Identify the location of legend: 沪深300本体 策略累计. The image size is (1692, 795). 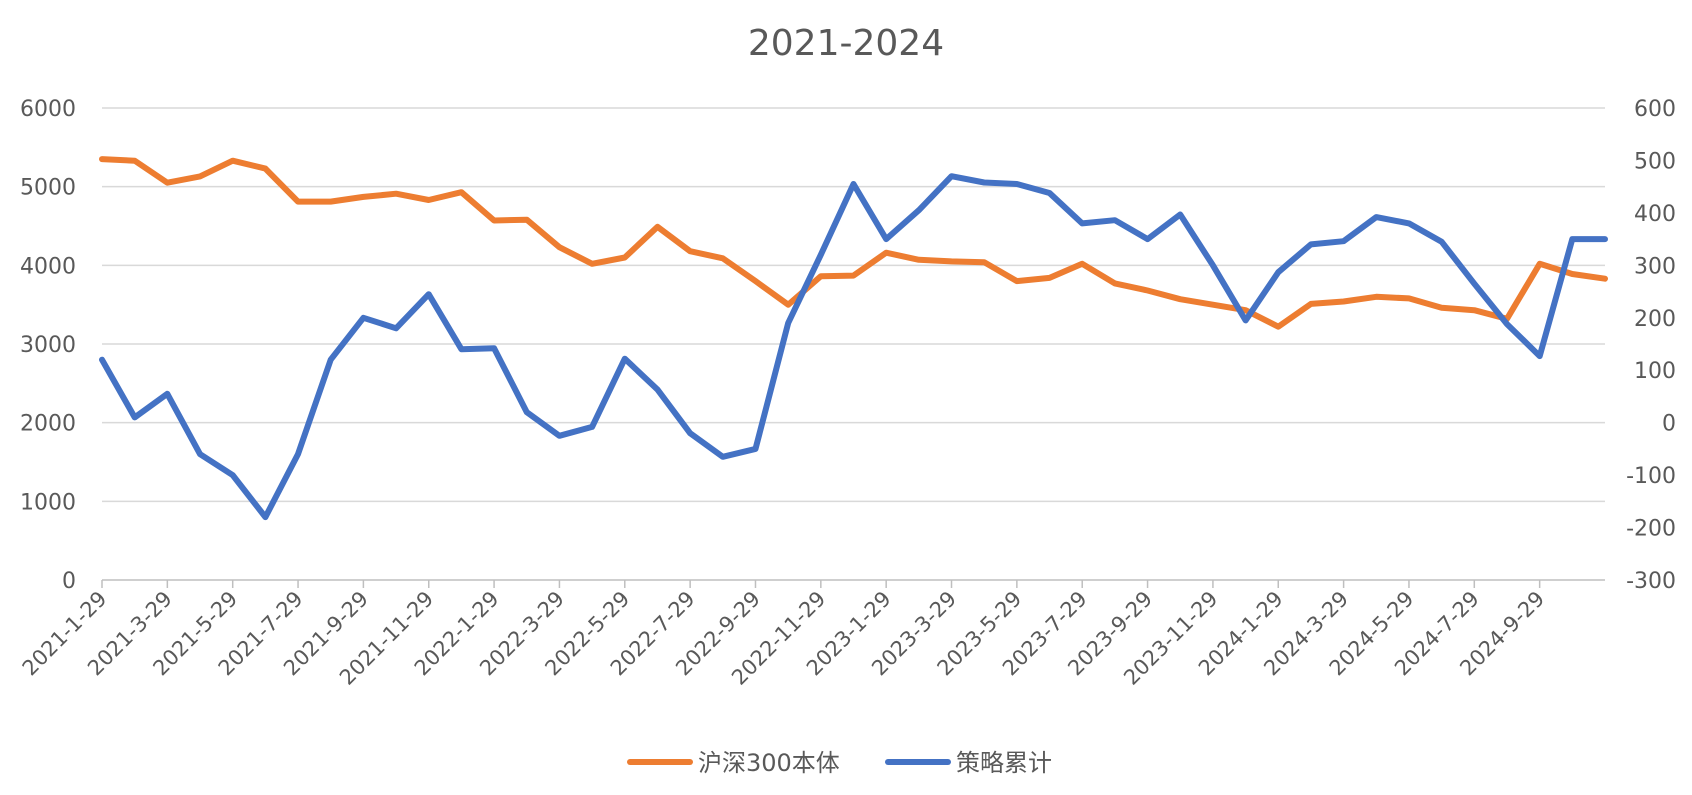
(839, 763).